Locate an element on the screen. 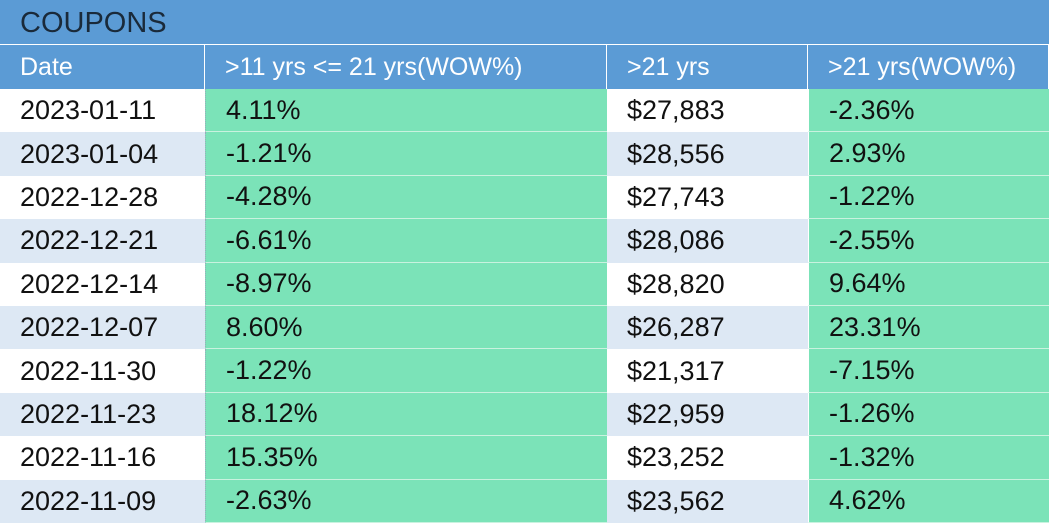  table-cell: $27,883 is located at coordinates (707, 111).